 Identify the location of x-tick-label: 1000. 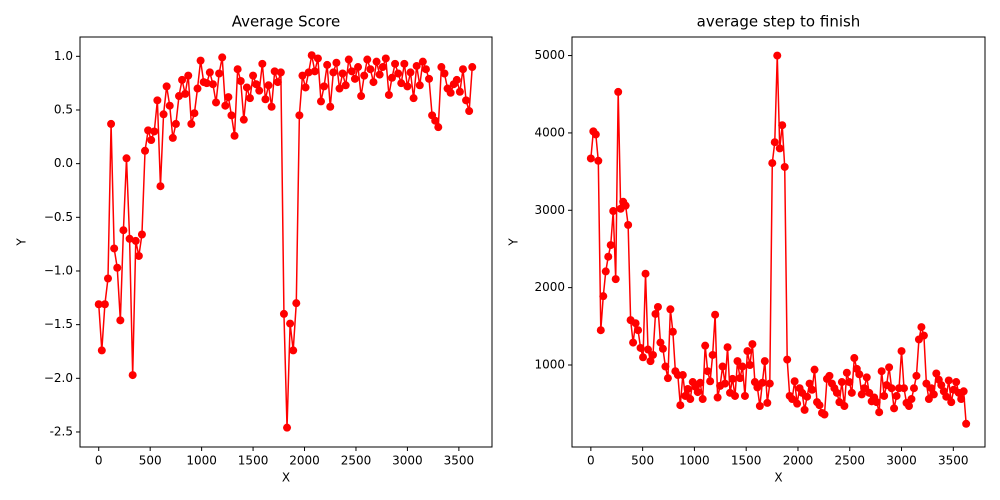
(694, 461).